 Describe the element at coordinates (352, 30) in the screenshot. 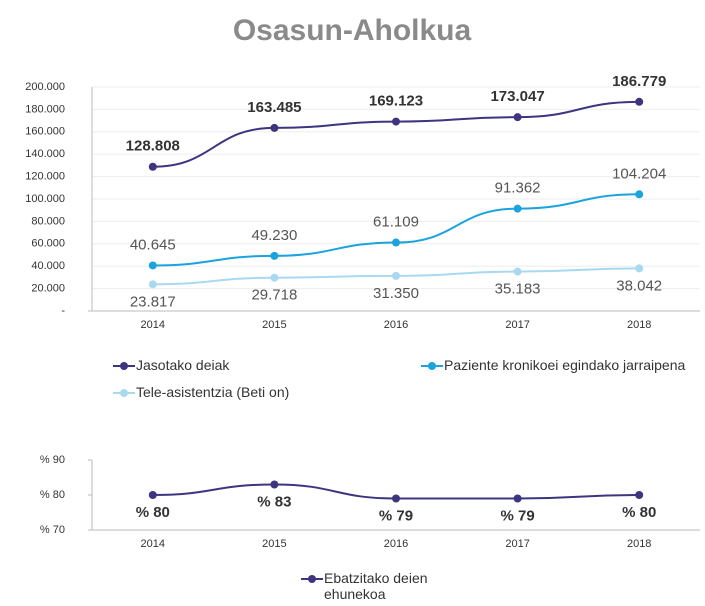

I see `chart-title: Osasun-Aholkua` at that location.